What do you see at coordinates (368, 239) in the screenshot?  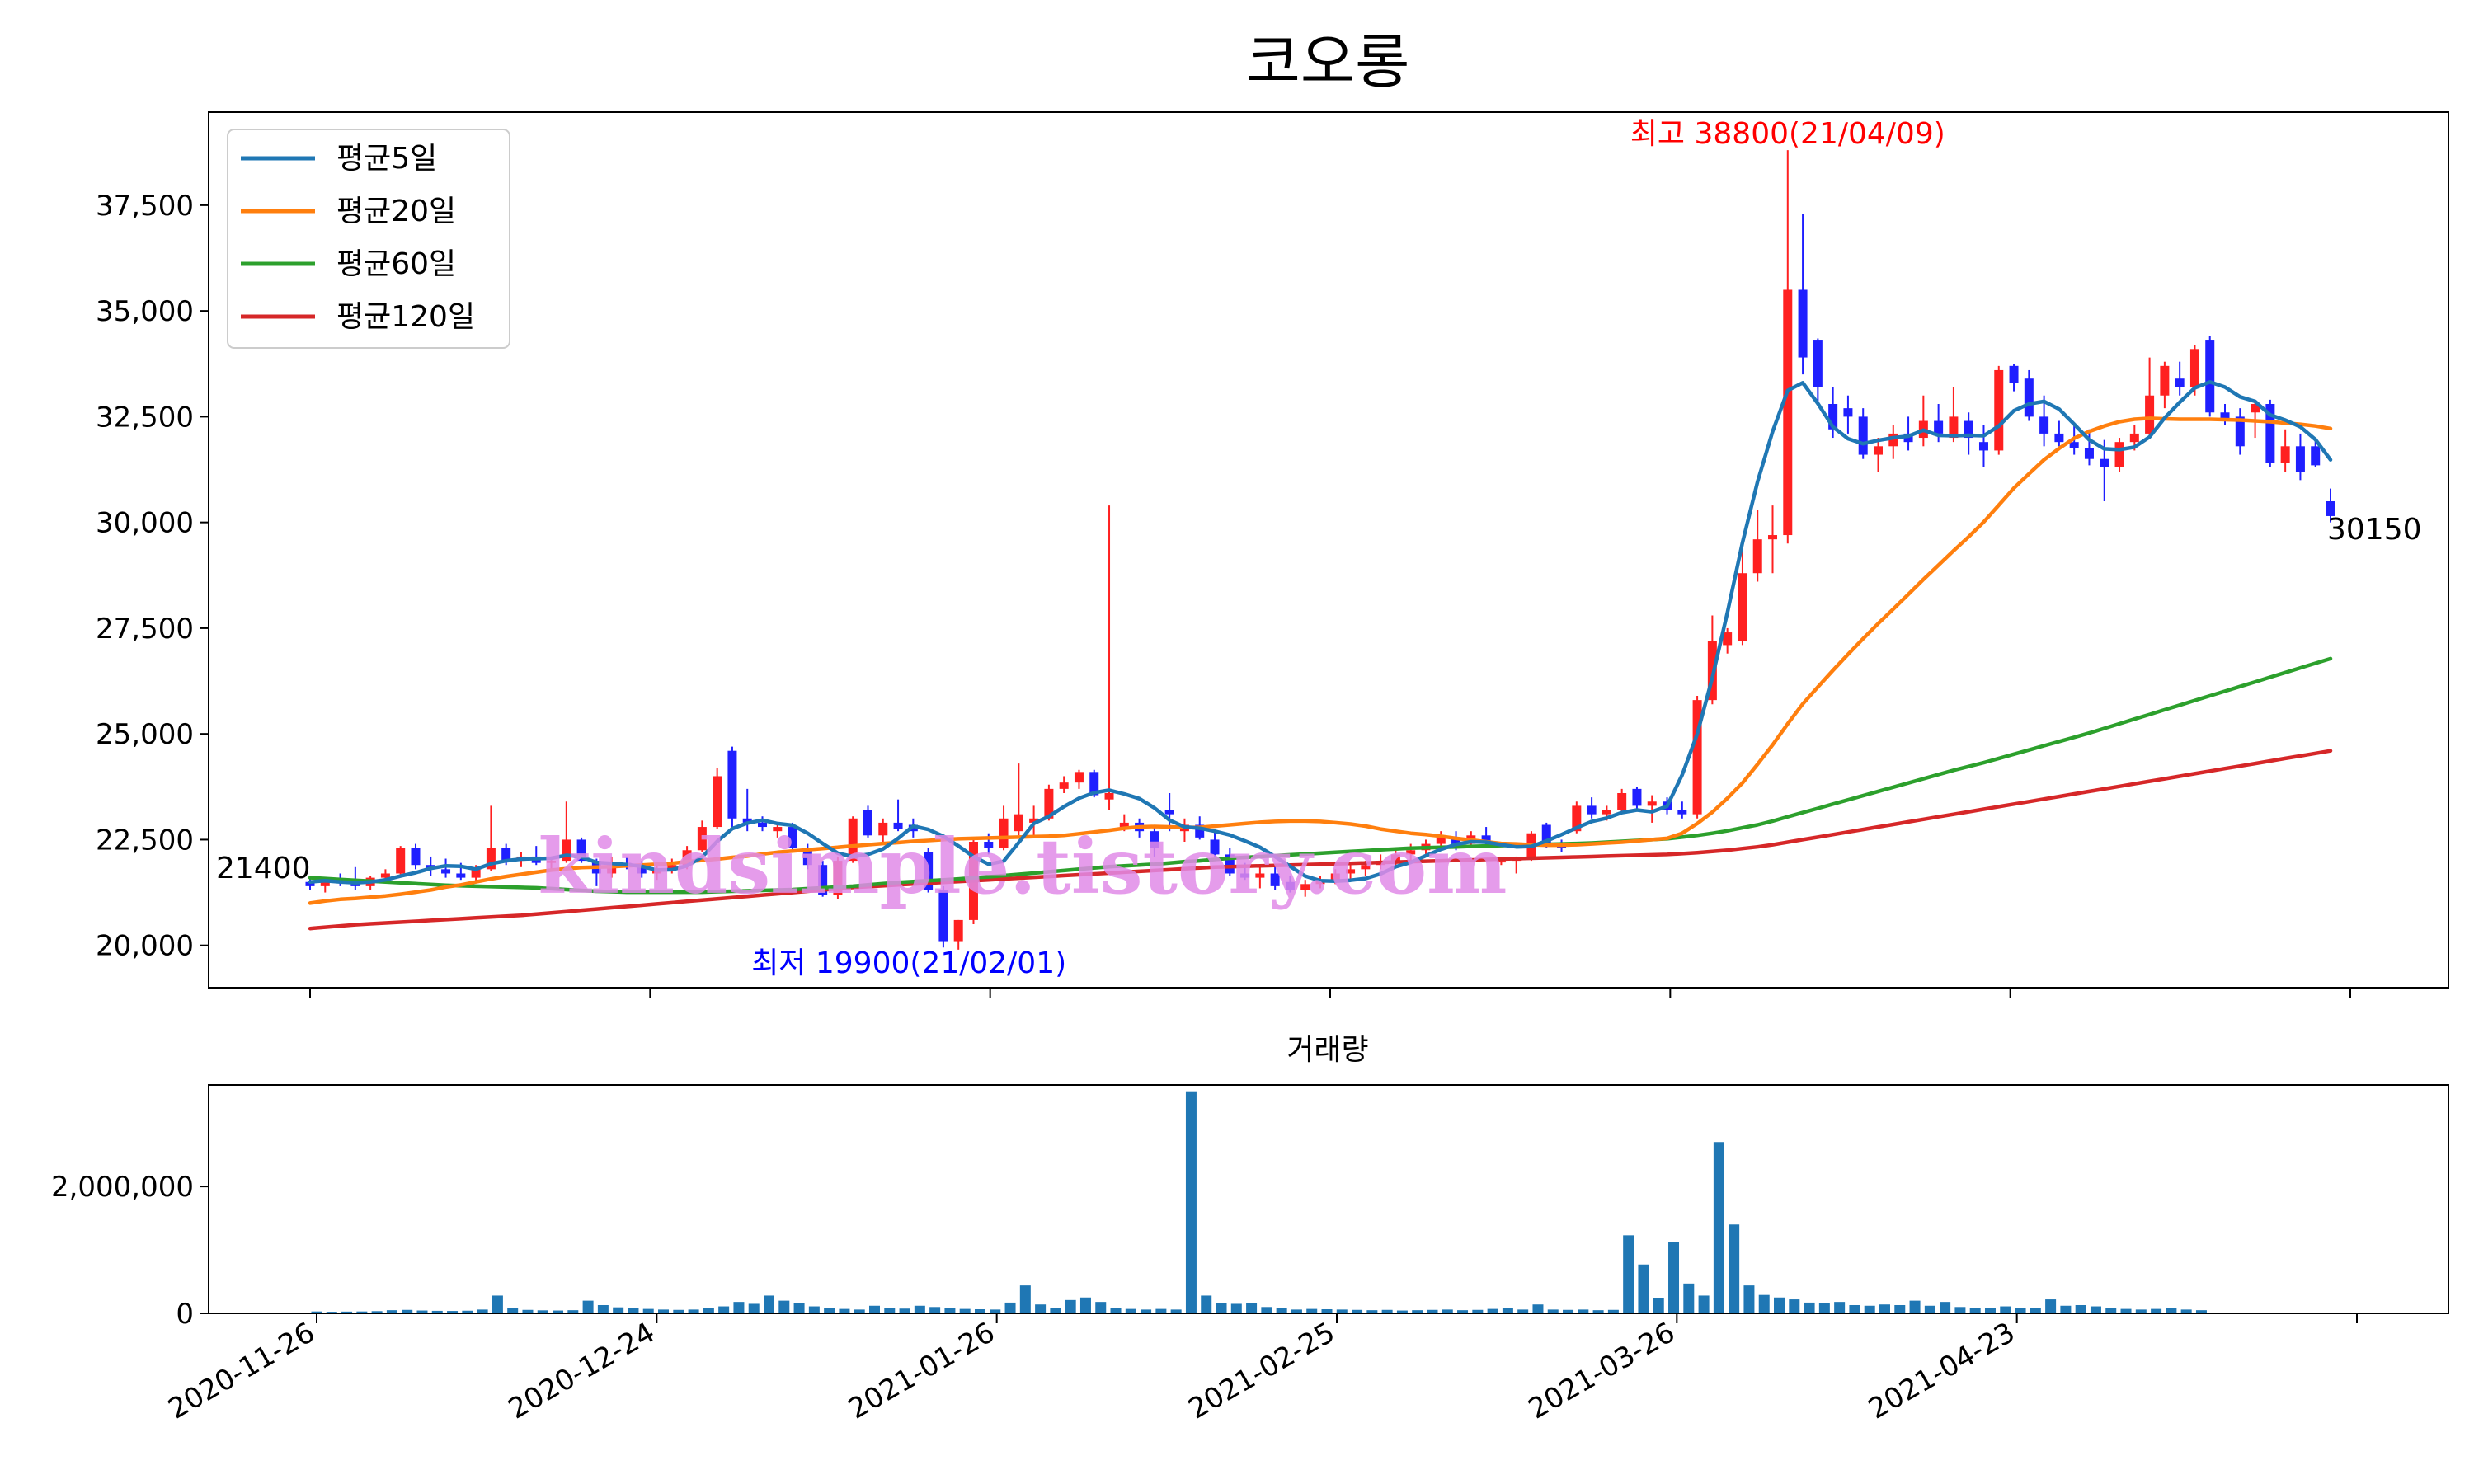 I see `legend-box` at bounding box center [368, 239].